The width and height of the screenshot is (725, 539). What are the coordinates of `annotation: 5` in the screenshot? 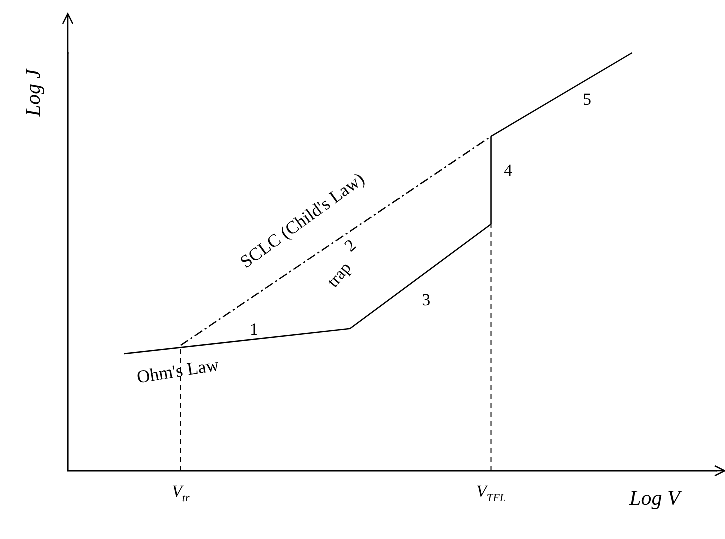 It's located at (587, 99).